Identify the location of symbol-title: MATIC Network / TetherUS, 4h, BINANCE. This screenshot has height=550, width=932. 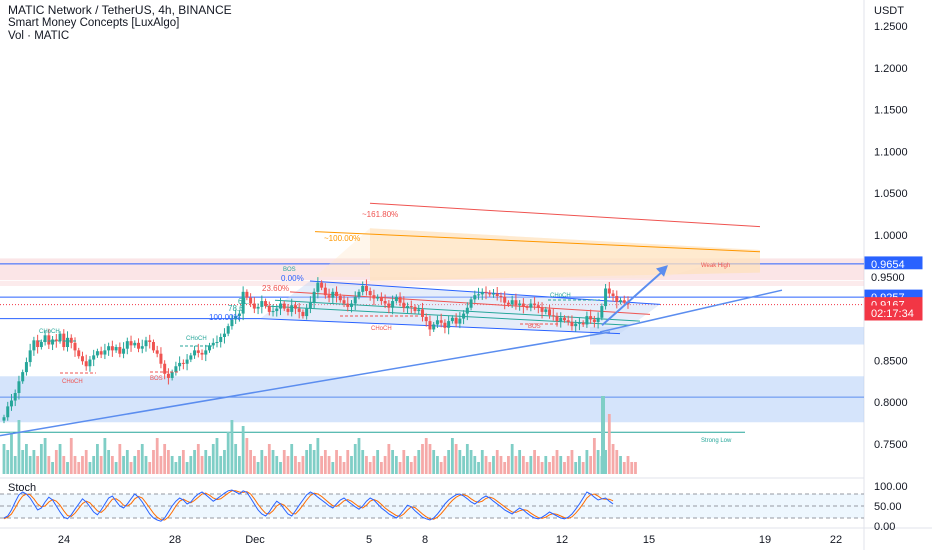
(120, 10).